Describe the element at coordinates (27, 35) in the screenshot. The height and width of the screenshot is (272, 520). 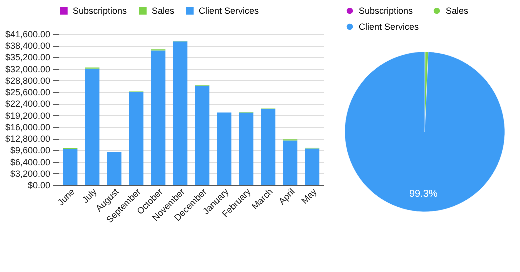
I see `y-tick-label: $41,600.00` at that location.